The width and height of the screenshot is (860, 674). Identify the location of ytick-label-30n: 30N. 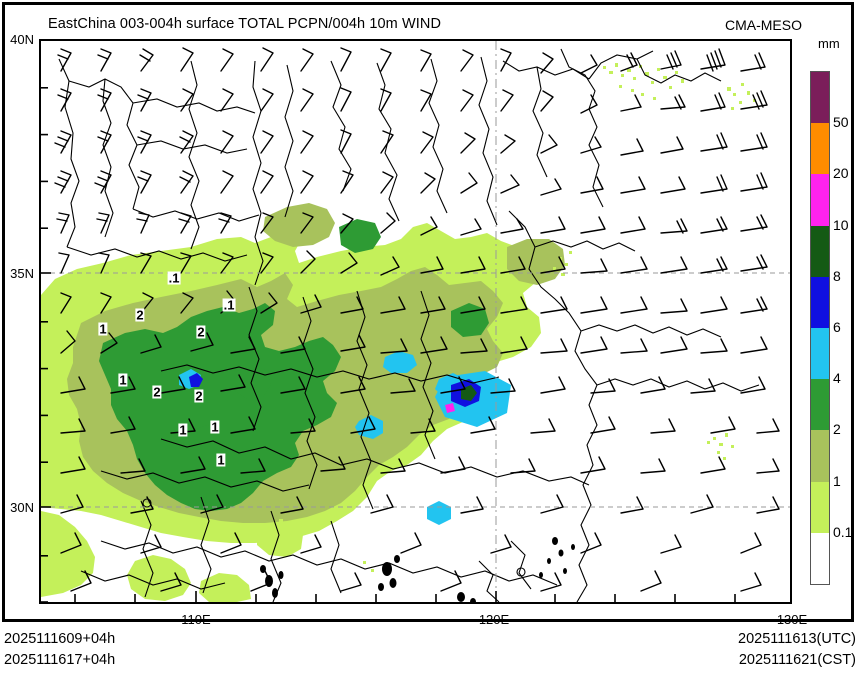
(22, 507).